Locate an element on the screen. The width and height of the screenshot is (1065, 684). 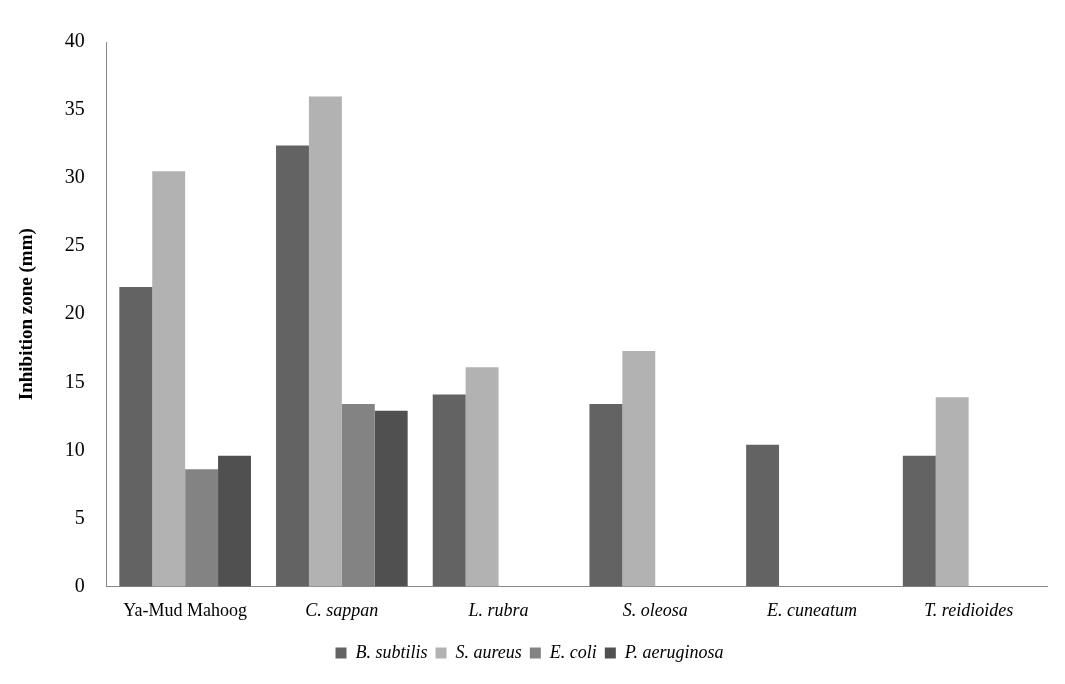
legend-label: E. coli is located at coordinates (572, 651).